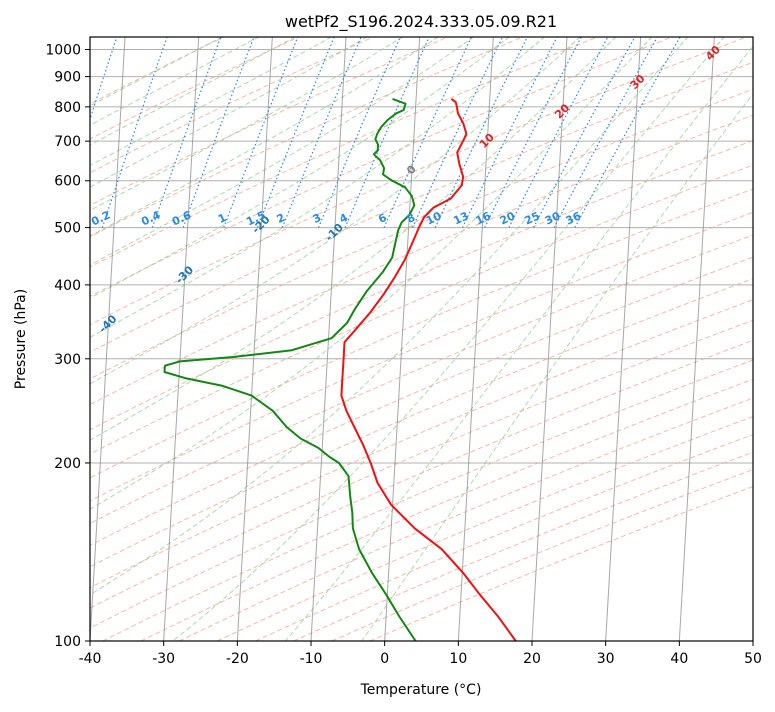 The width and height of the screenshot is (775, 712). Describe the element at coordinates (753, 659) in the screenshot. I see `x-tick-label: 50` at that location.